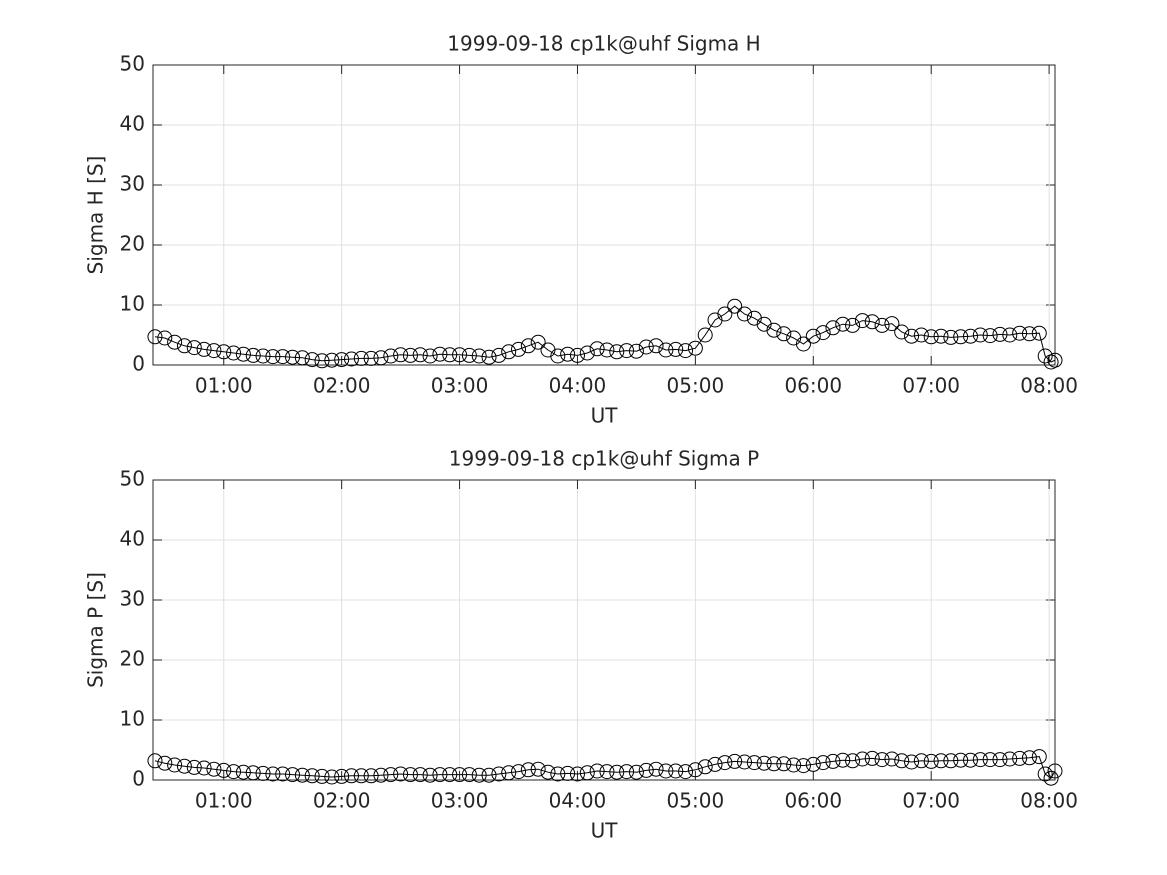  What do you see at coordinates (605, 831) in the screenshot?
I see `x-axis-label: UT` at bounding box center [605, 831].